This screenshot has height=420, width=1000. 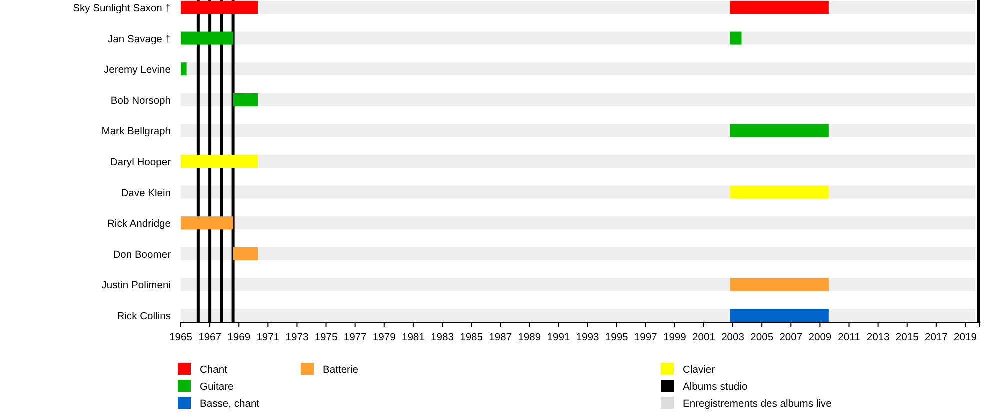 What do you see at coordinates (791, 338) in the screenshot?
I see `x-tick-label: 2007` at bounding box center [791, 338].